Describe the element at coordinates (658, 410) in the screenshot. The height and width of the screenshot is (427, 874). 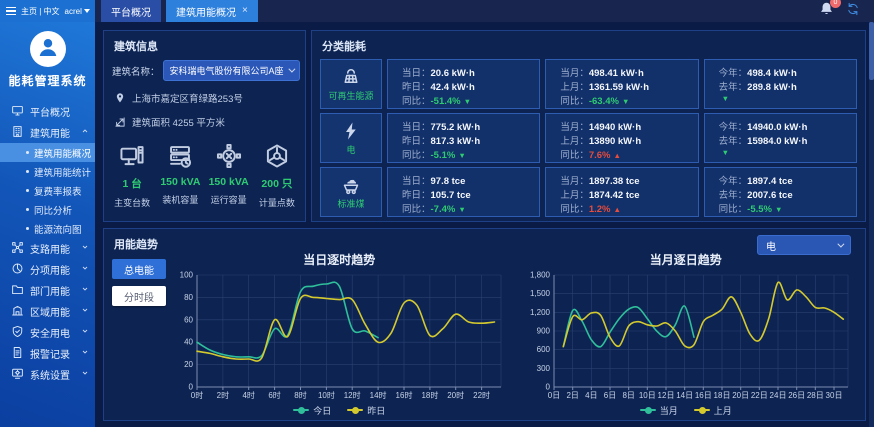
I see `legend-item-当月: 当月` at that location.